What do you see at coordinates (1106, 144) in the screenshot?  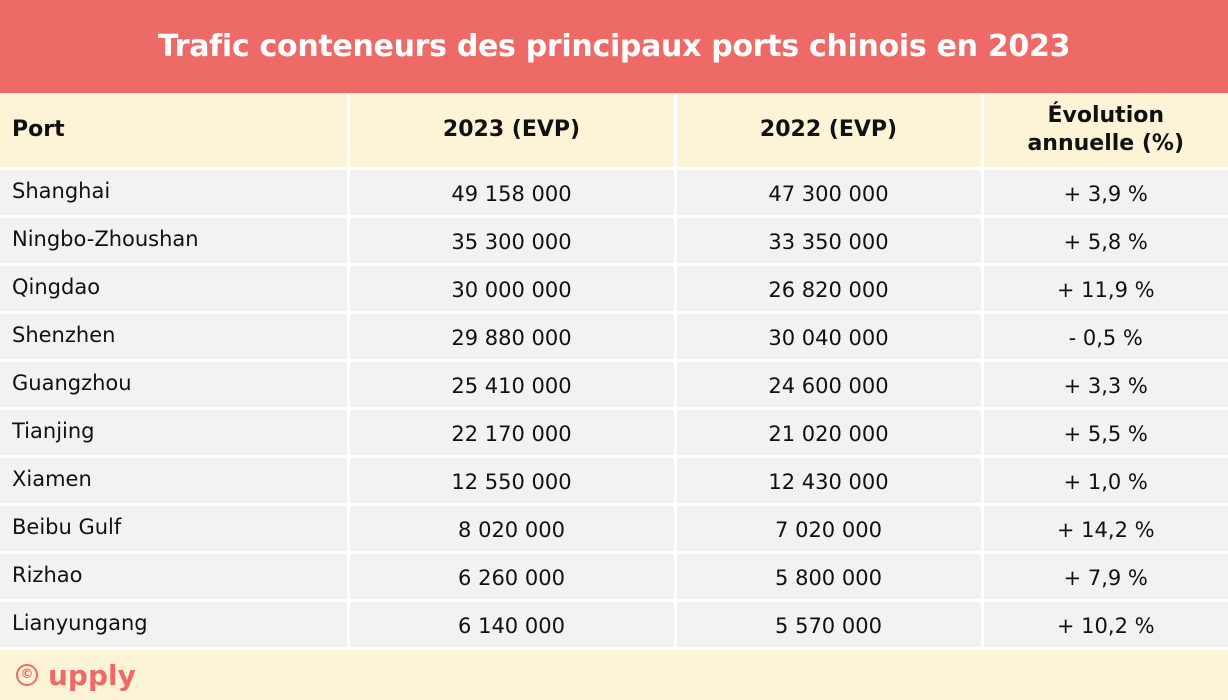 I see `header-evolution-line2: annuelle (%)` at bounding box center [1106, 144].